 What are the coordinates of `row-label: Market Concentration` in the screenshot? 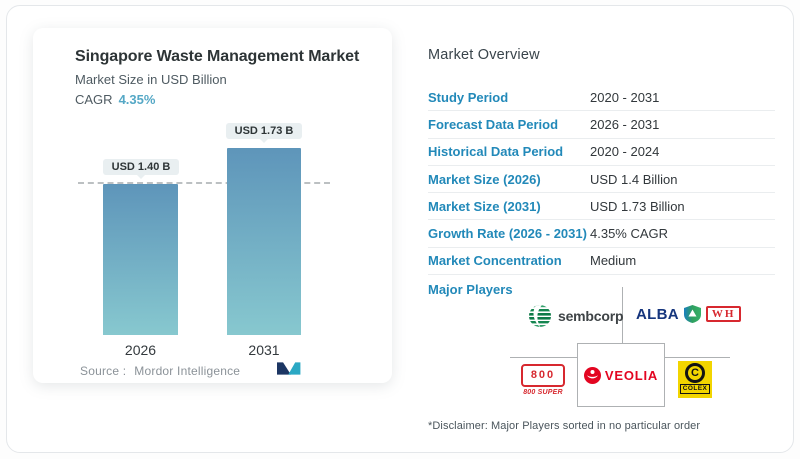 It's located at (495, 261).